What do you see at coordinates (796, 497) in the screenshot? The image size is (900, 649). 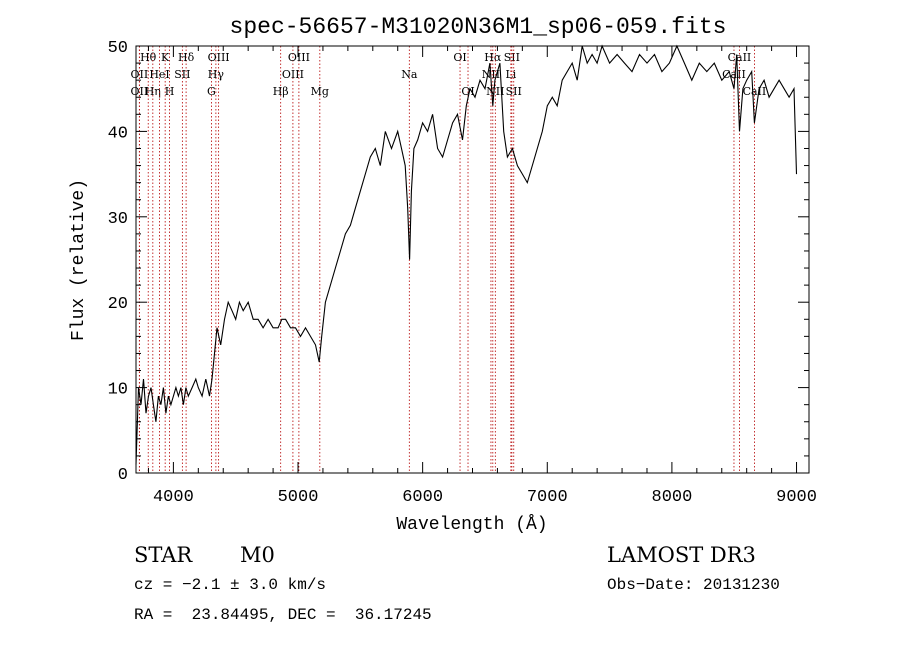 I see `x-tick-label: 9000` at bounding box center [796, 497].